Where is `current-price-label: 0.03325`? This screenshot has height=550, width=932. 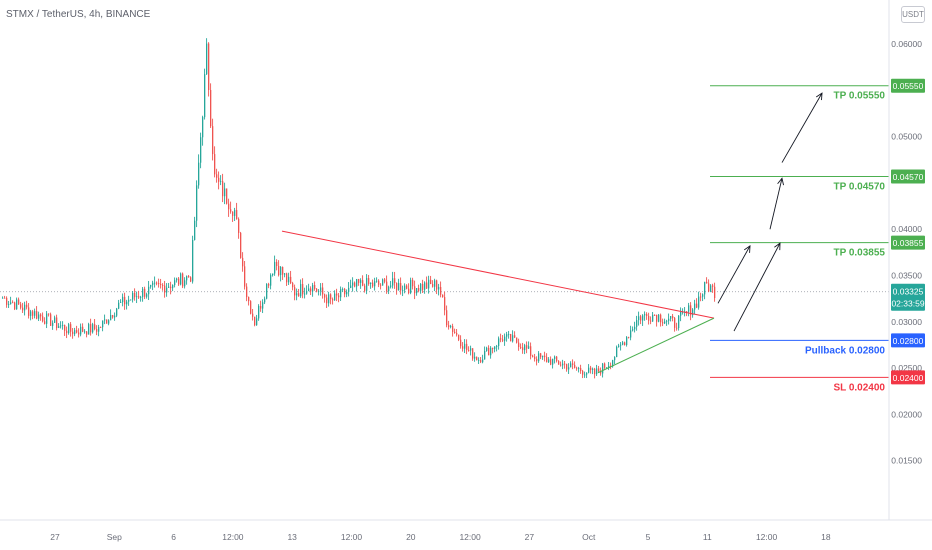 current-price-label: 0.03325 is located at coordinates (908, 292).